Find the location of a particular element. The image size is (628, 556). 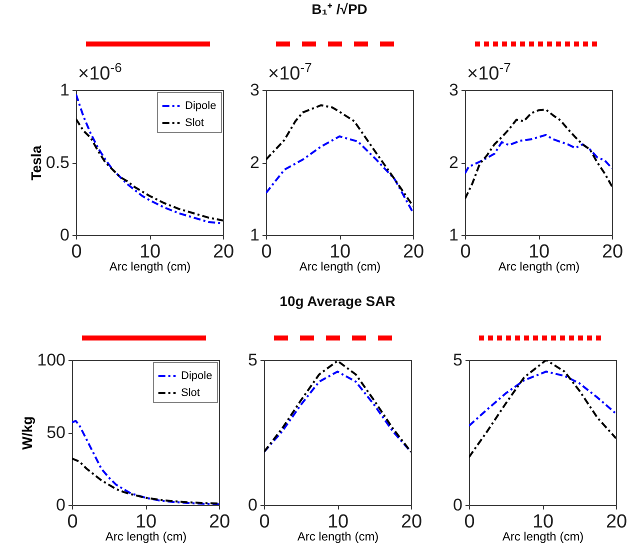

y-axis-title: Tesla is located at coordinates (36, 162).